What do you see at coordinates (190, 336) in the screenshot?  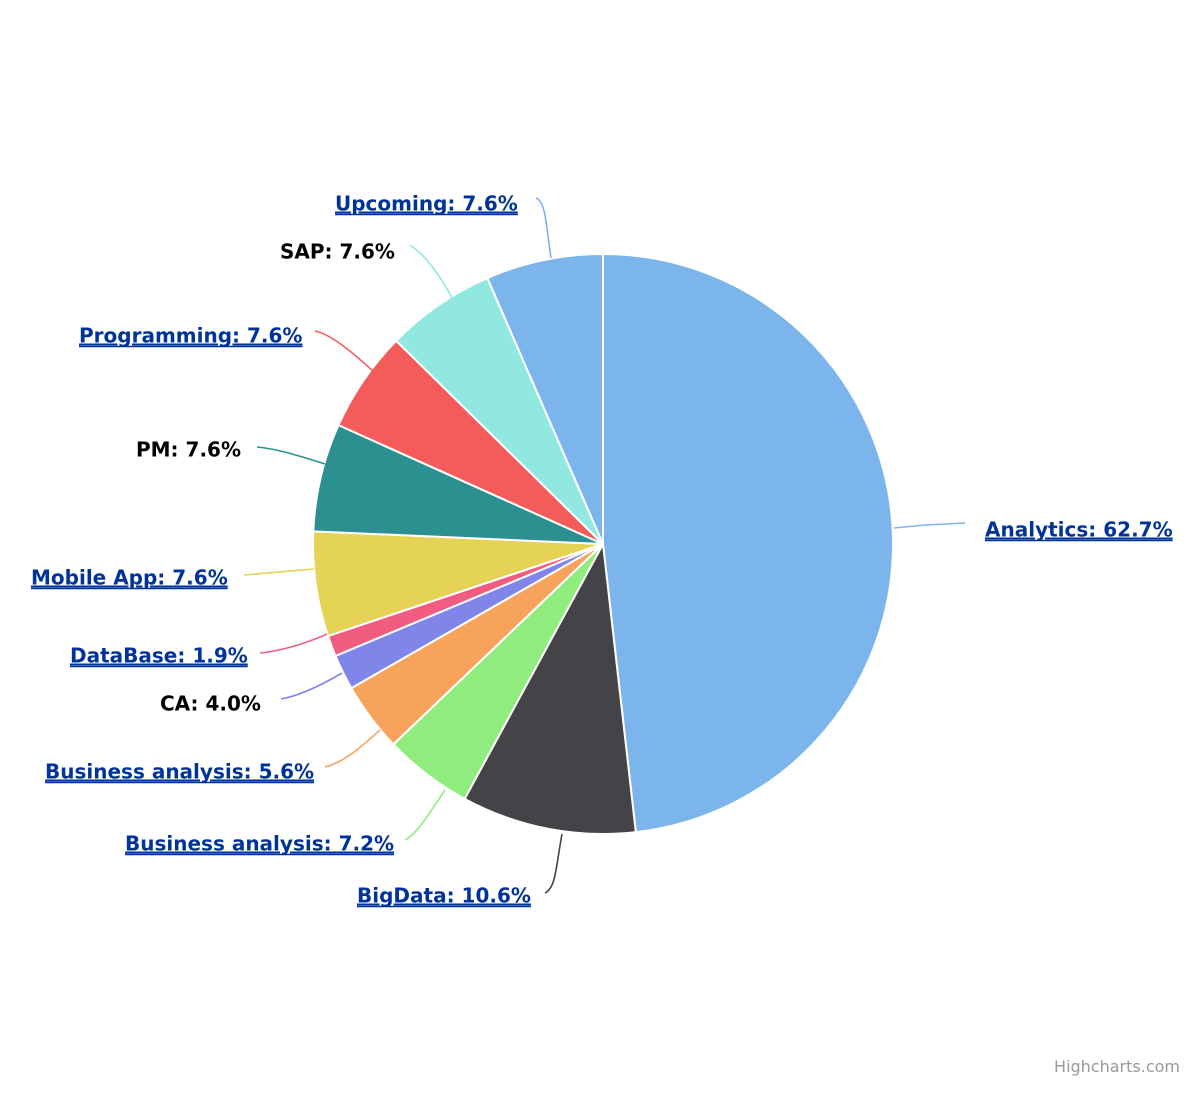 I see `data-label-9: Programming: 7.6%` at bounding box center [190, 336].